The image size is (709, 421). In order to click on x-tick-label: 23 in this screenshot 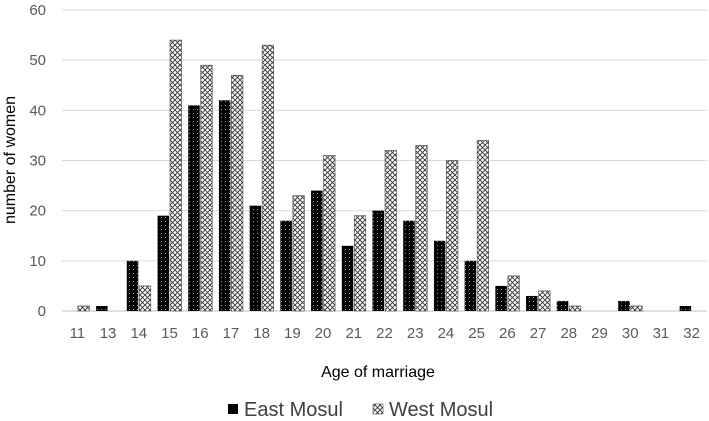, I will do `click(415, 333)`.